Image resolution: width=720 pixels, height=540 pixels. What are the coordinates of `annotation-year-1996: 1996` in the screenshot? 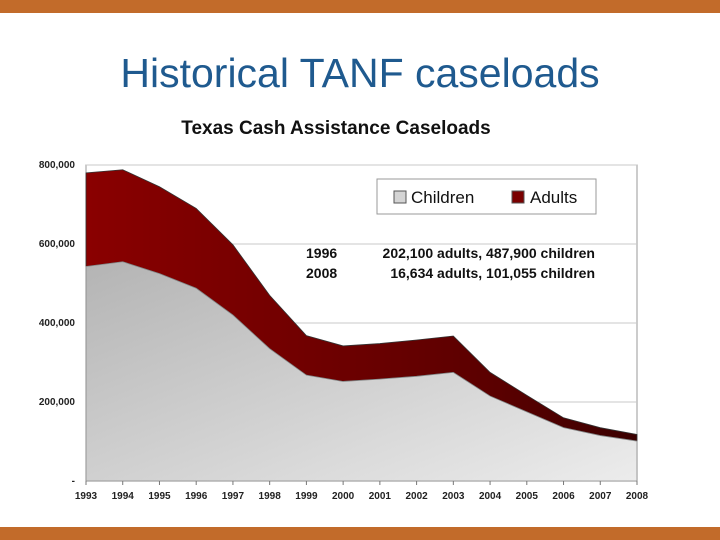 It's located at (321, 253).